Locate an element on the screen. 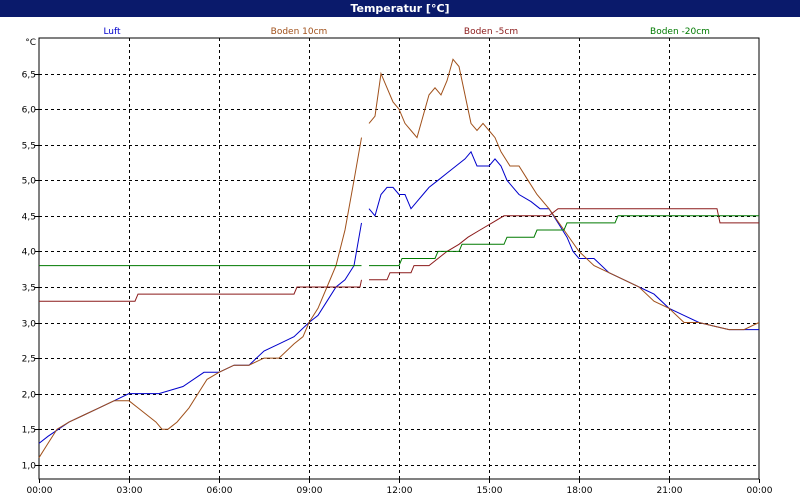 This screenshot has width=800, height=500. y-tick-label: 6,5 is located at coordinates (29, 76).